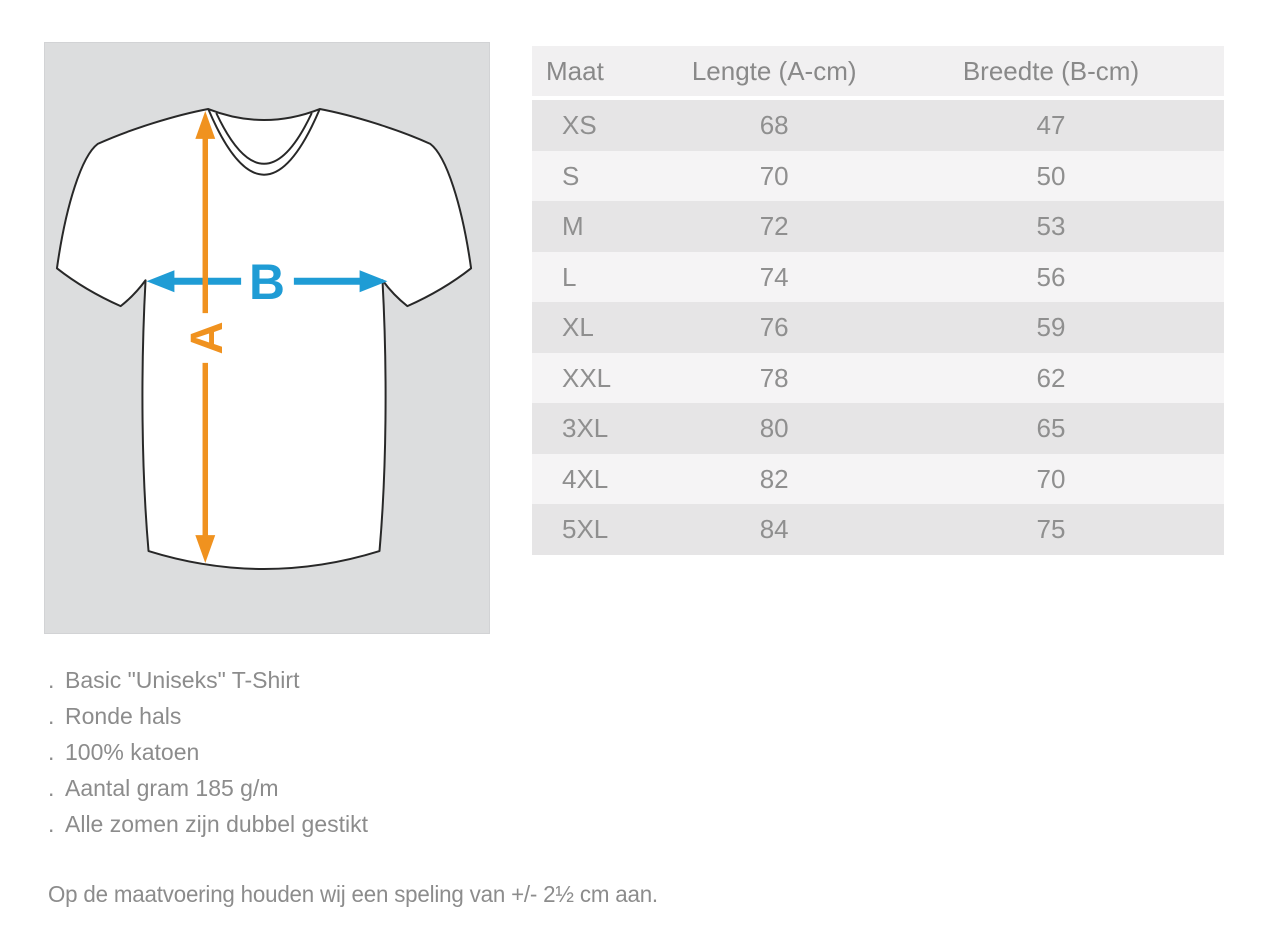 Image resolution: width=1274 pixels, height=935 pixels. I want to click on width-value: 47, so click(1051, 125).